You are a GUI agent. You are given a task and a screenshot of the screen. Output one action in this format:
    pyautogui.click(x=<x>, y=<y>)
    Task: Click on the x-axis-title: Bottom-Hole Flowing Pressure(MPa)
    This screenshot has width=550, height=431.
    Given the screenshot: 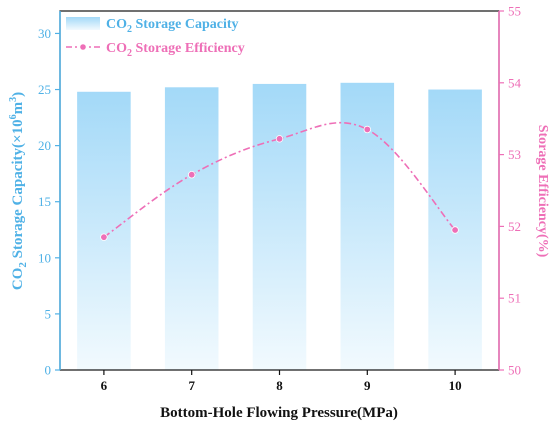 What is the action you would take?
    pyautogui.click(x=279, y=413)
    